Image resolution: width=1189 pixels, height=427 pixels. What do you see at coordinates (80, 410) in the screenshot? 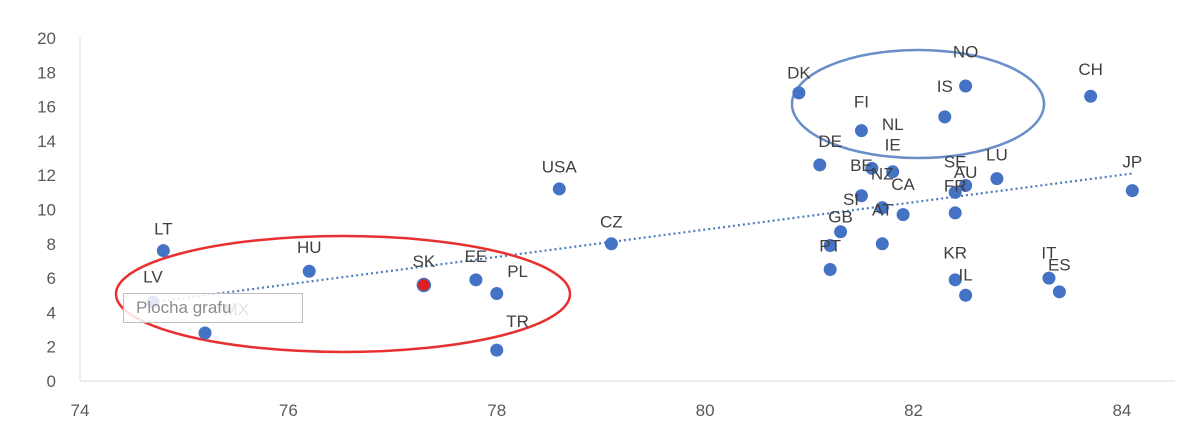
I see `x-tick-label: 74` at bounding box center [80, 410].